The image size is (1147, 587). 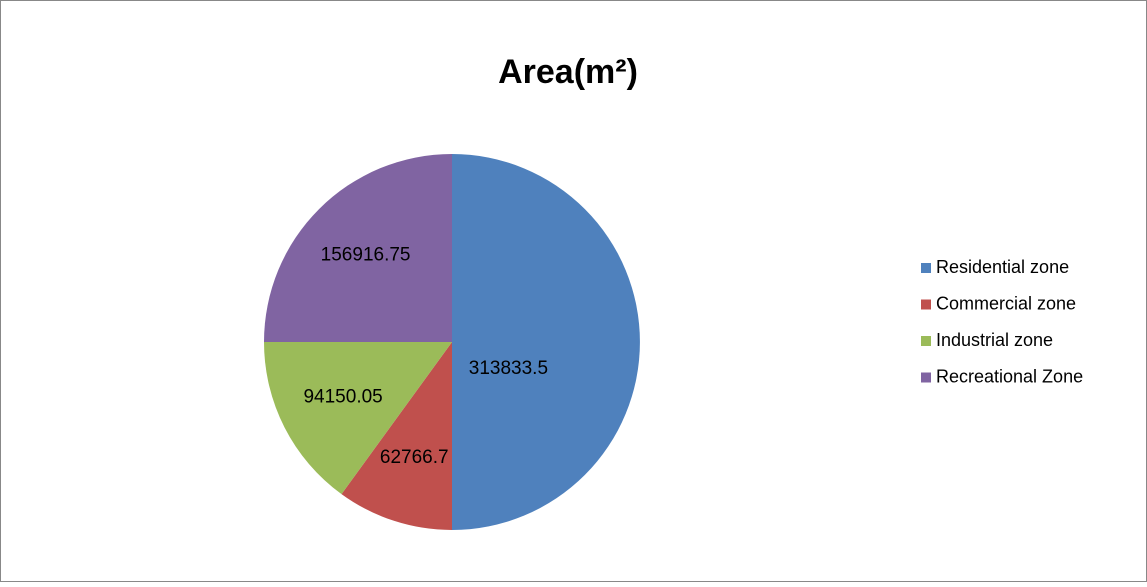 What do you see at coordinates (568, 72) in the screenshot?
I see `chart-title: Area(m²)` at bounding box center [568, 72].